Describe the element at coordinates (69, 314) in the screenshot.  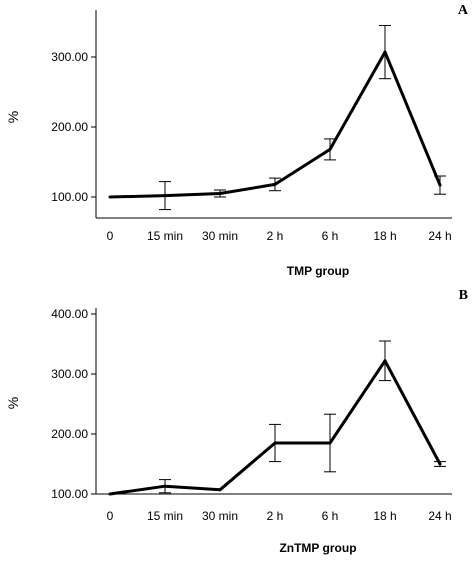
I see `y-tick-label: 400.00` at that location.